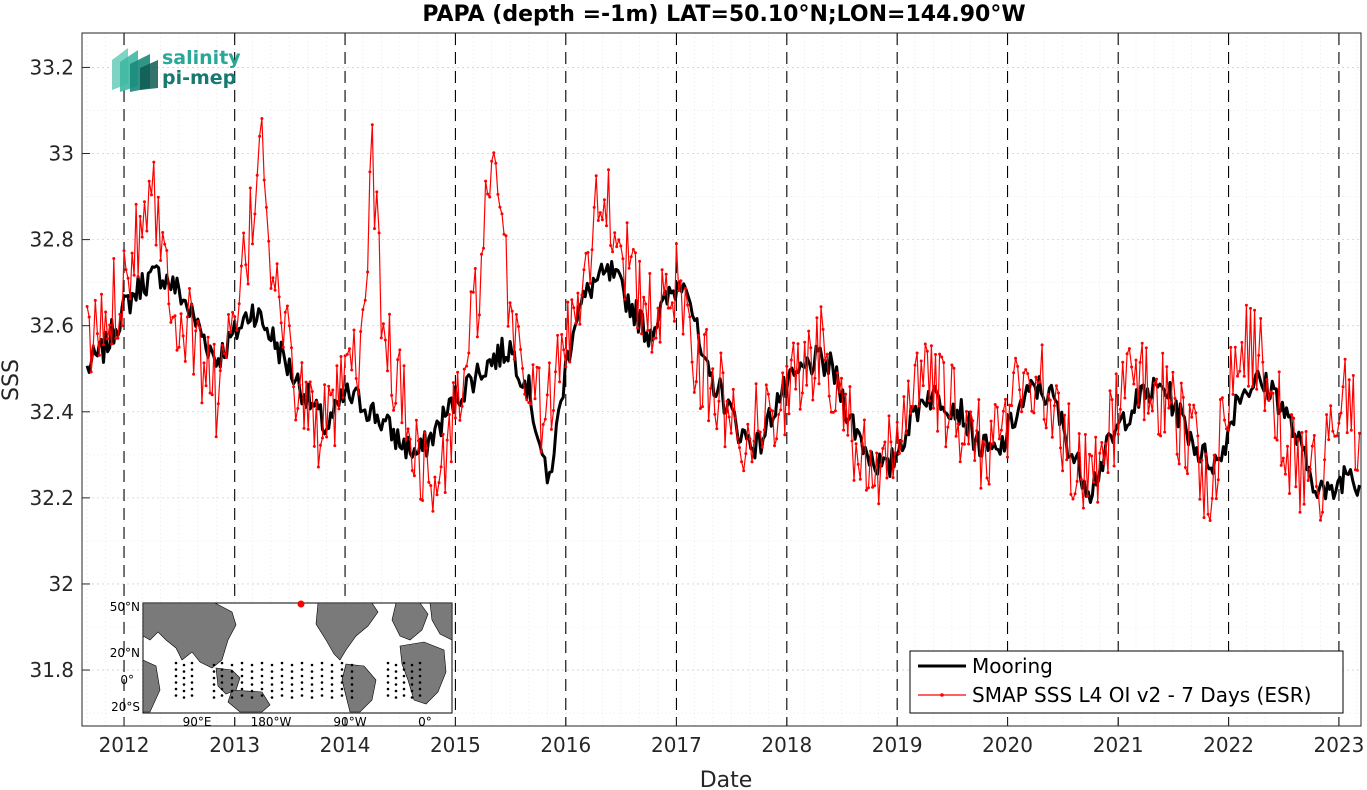 The image size is (1367, 790). What do you see at coordinates (135, 70) in the screenshot?
I see `logo-icon` at bounding box center [135, 70].